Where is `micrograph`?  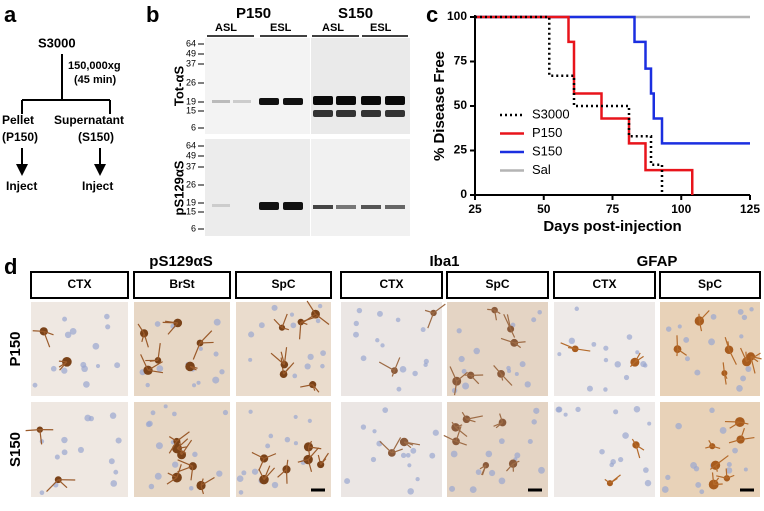 micrograph is located at coordinates (182, 449).